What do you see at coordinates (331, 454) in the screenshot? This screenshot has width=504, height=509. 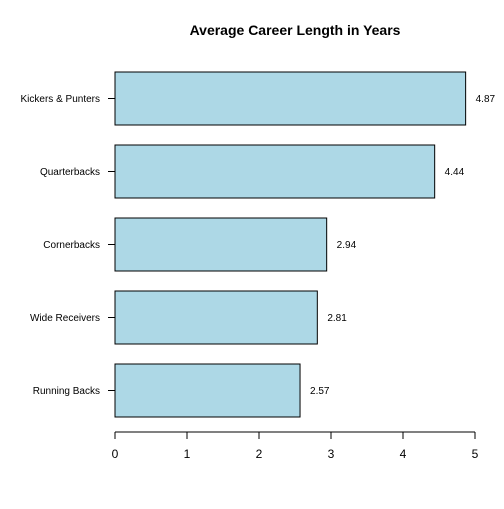 I see `x-tick-label: 3` at bounding box center [331, 454].